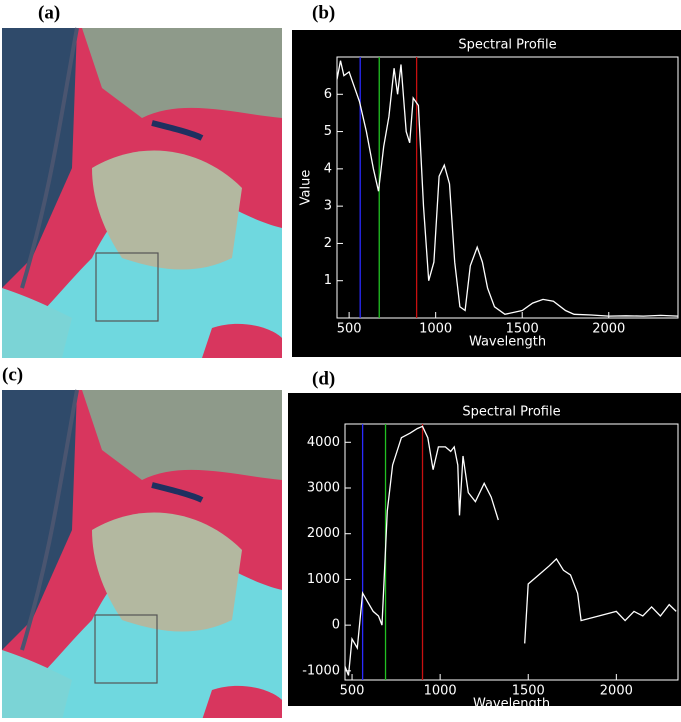 This screenshot has width=681, height=722. I want to click on y-tick-label: 0, so click(336, 625).